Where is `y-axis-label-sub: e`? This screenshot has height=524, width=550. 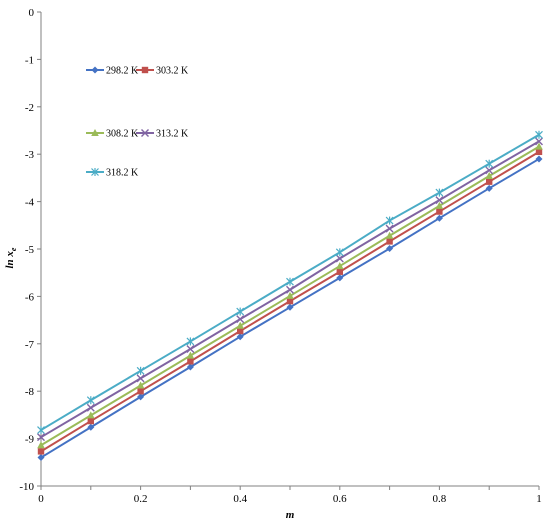 y-axis-label-sub: e is located at coordinates (13, 249).